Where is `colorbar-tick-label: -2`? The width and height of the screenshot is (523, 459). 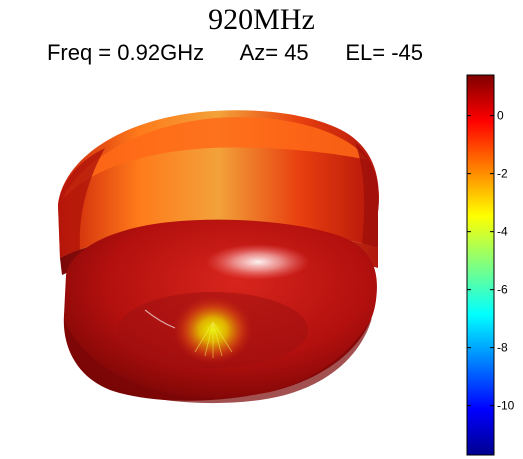 colorbar-tick-label: -2 is located at coordinates (502, 174).